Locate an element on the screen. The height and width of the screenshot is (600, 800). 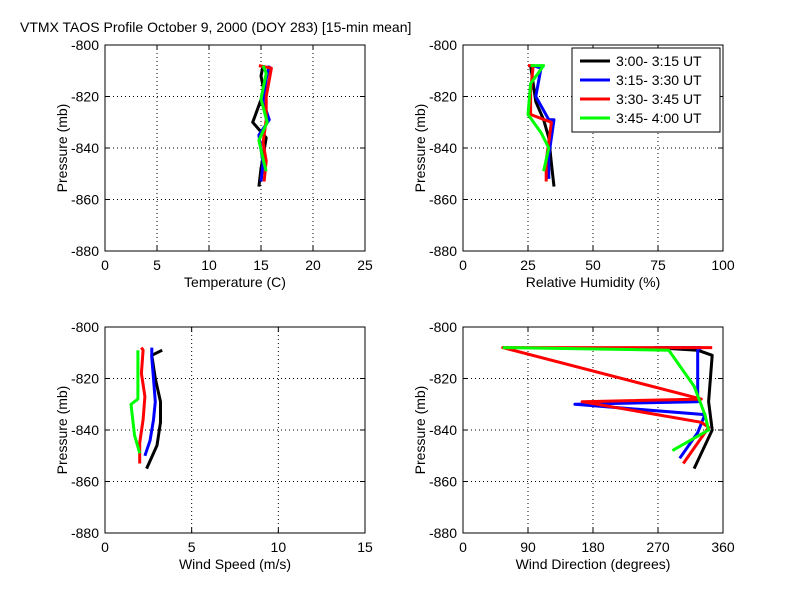
x-axis-label: Relative Humidity (%) is located at coordinates (593, 282).